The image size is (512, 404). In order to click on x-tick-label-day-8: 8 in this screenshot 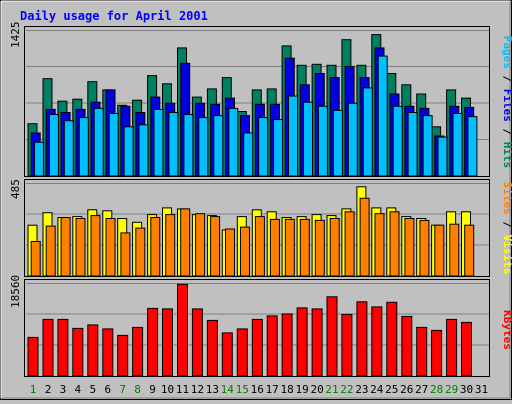, I will do `click(137, 389)`.